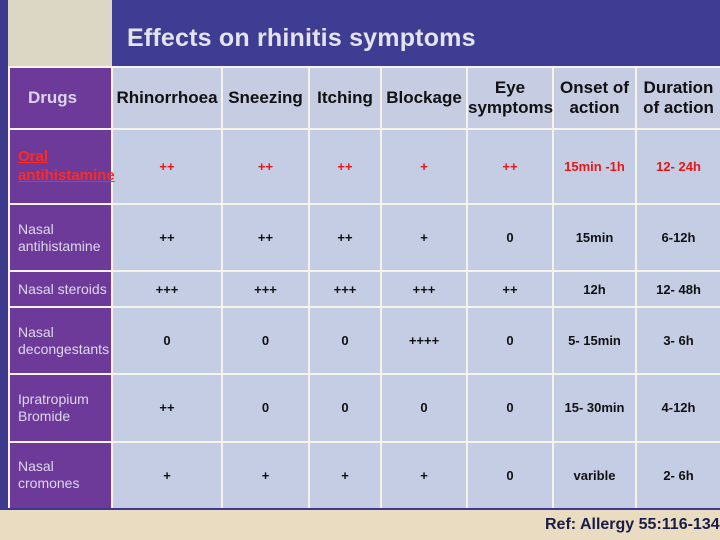 The height and width of the screenshot is (540, 720). I want to click on header-eye-symptoms: Eye symptoms, so click(510, 98).